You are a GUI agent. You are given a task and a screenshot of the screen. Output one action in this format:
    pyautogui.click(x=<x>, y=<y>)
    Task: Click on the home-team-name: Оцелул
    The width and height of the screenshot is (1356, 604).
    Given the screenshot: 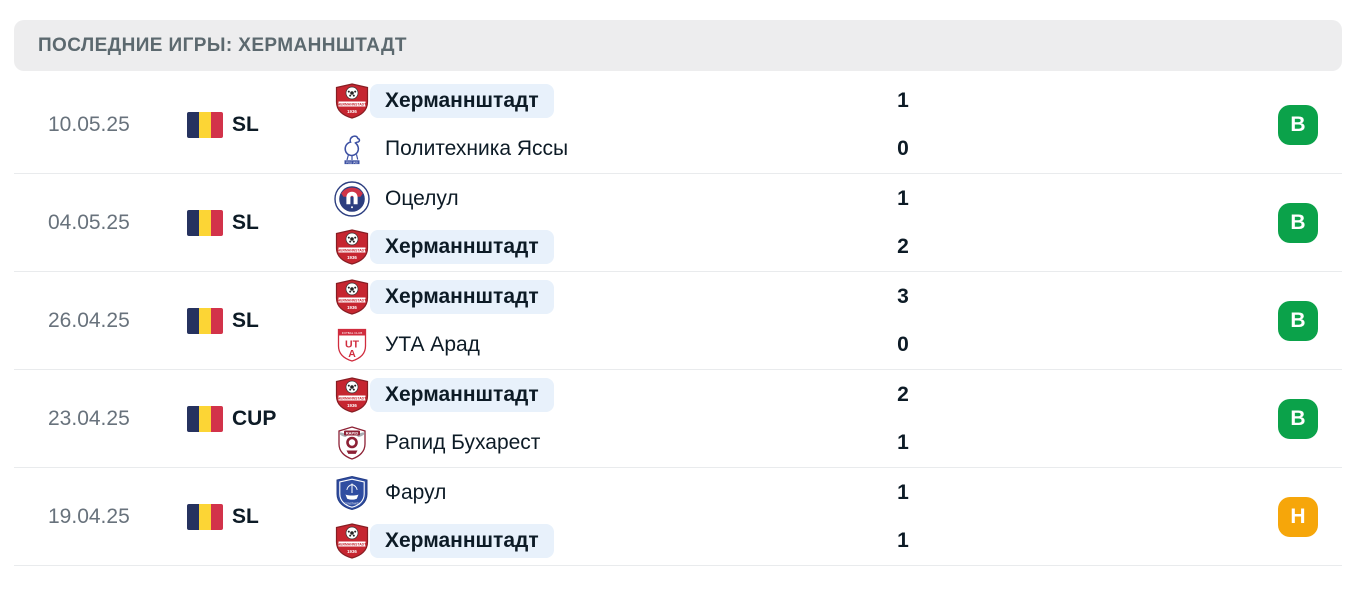 What is the action you would take?
    pyautogui.click(x=422, y=198)
    